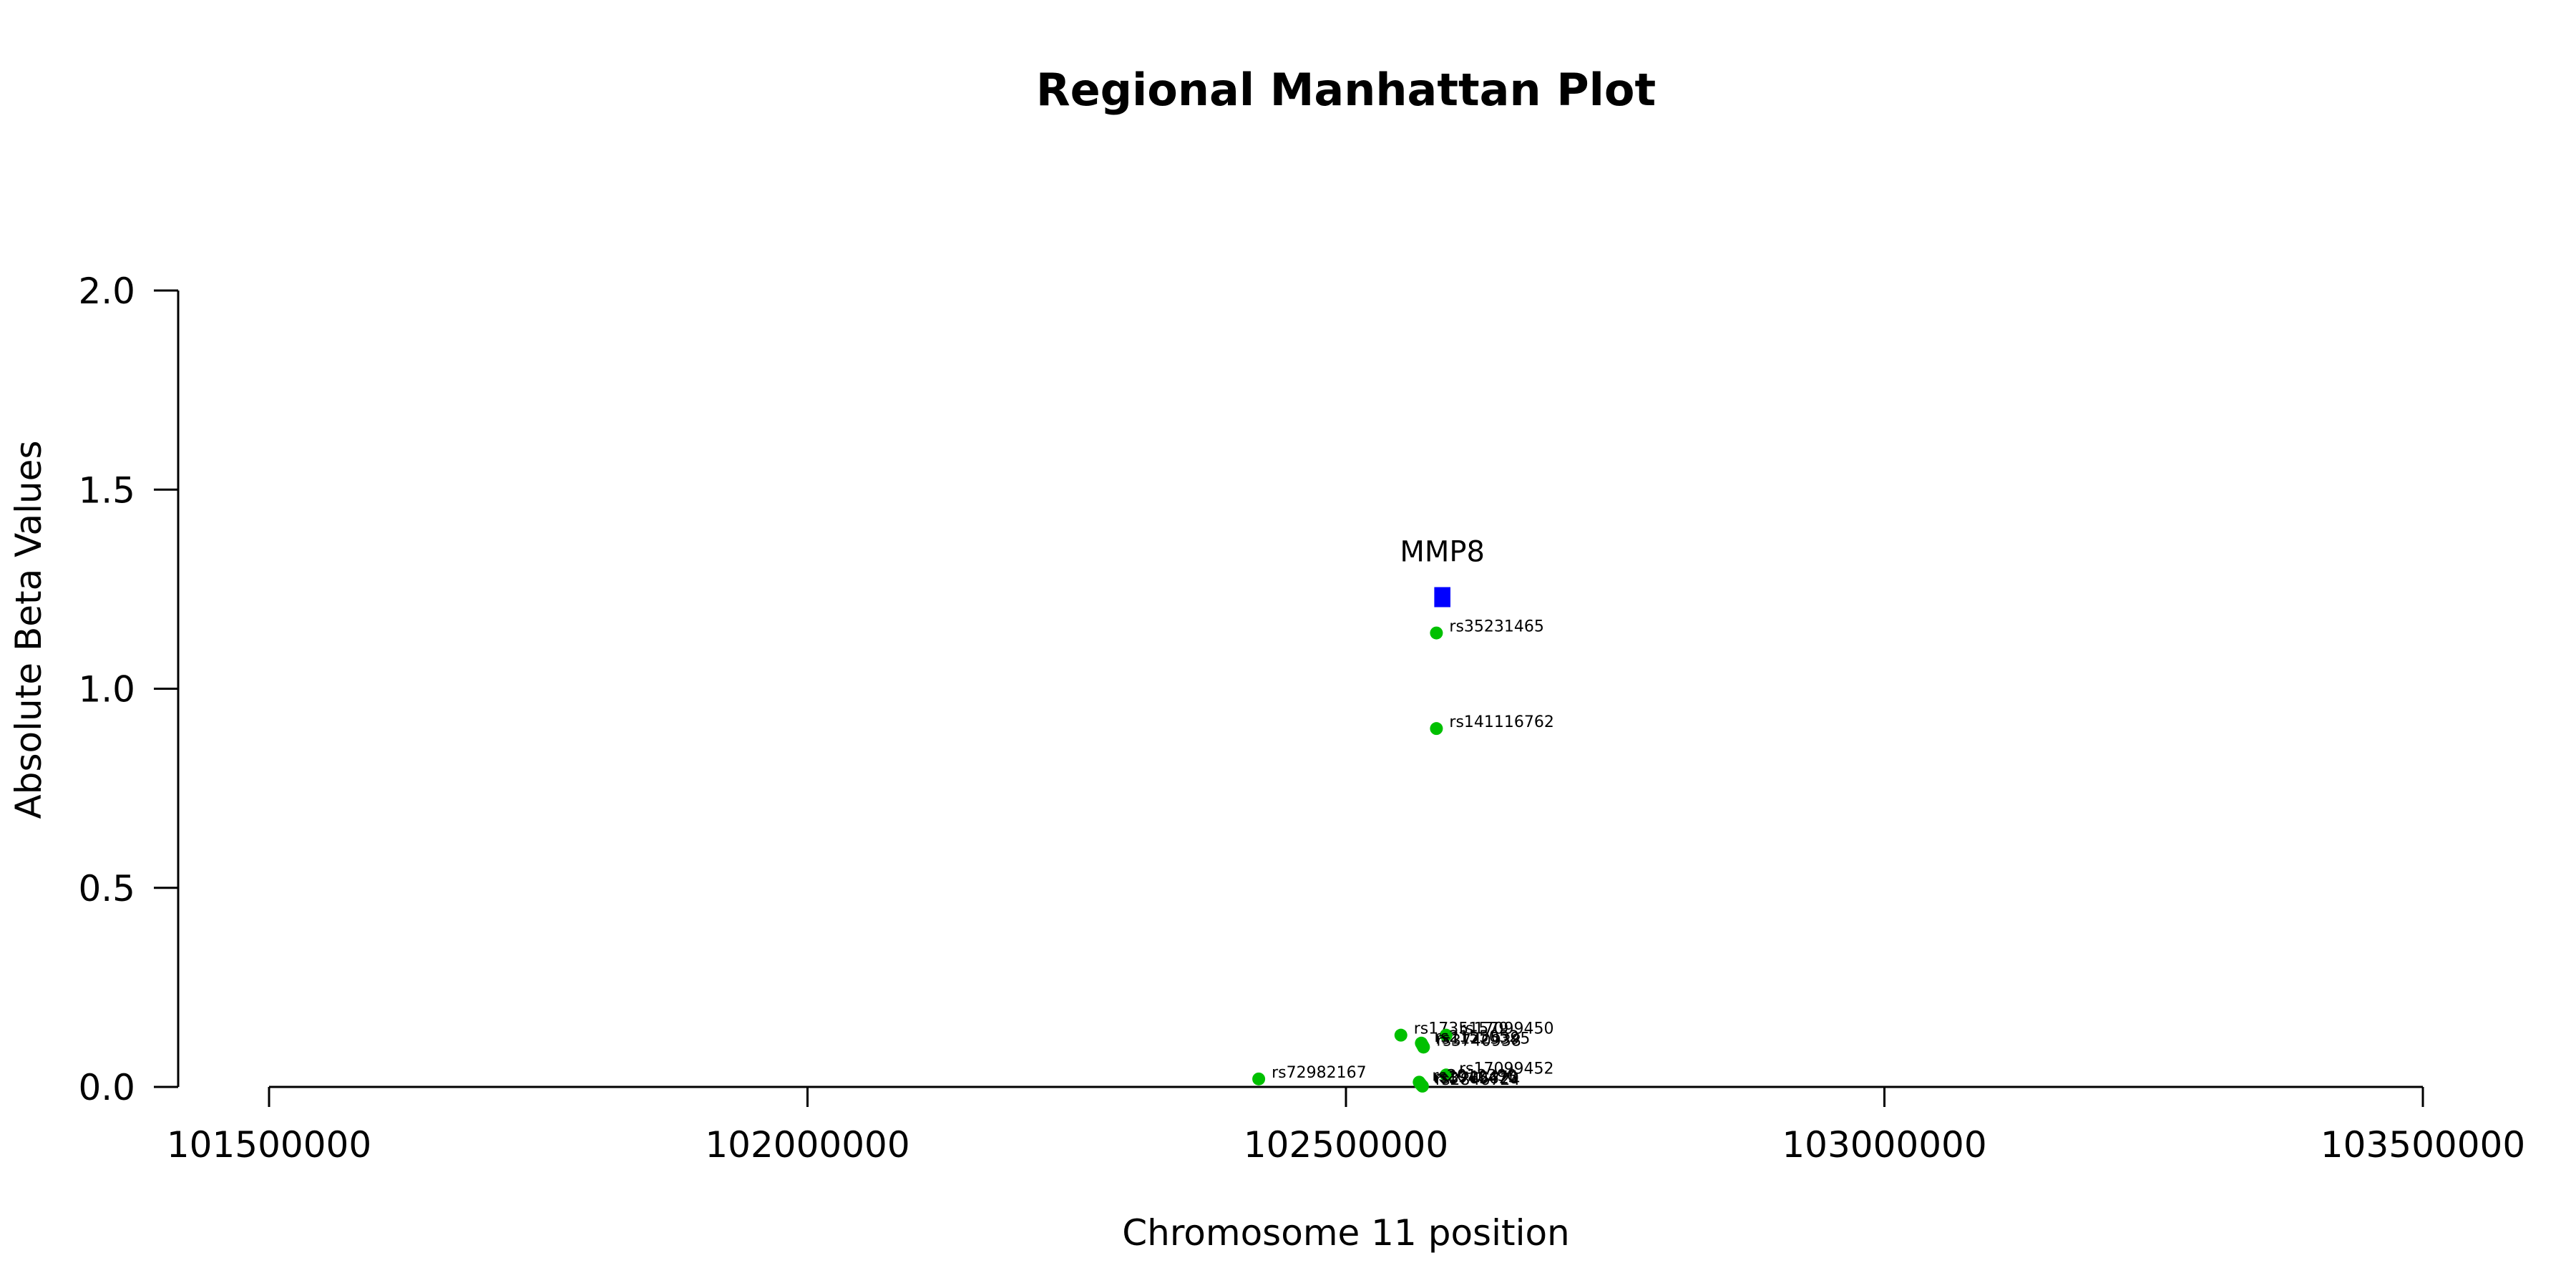 This screenshot has width=2576, height=1288. I want to click on x-tick-label: 103500000, so click(2423, 1145).